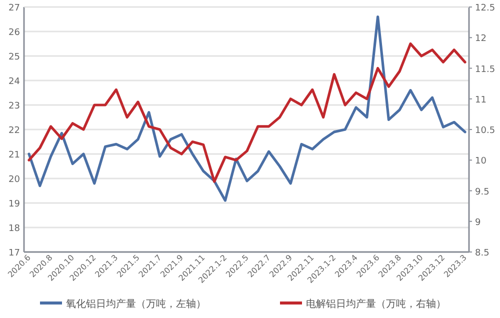 This screenshot has height=318, width=500. I want to click on y2-tick-label: 9, so click(478, 223).